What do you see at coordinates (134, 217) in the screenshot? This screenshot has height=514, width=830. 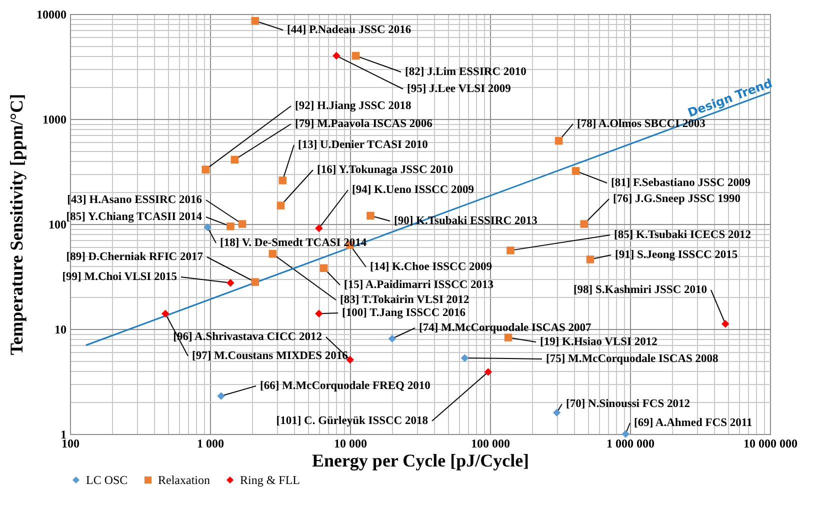 I see `annotation: [85] Y.Chiang TCASII 2014` at bounding box center [134, 217].